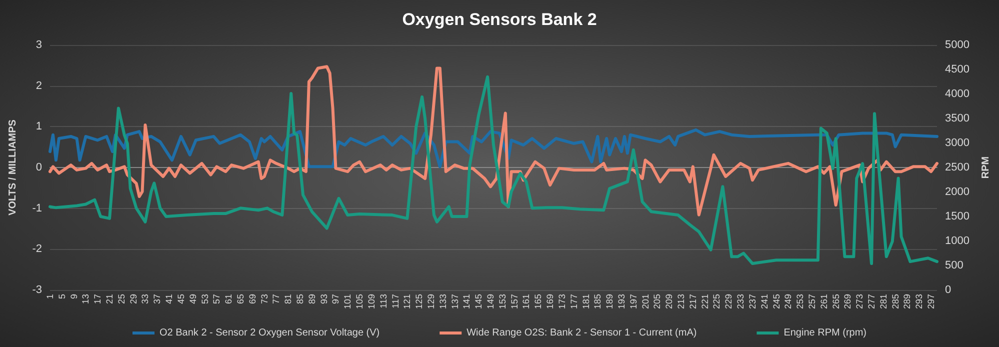 This screenshot has height=347, width=999. I want to click on x-tick-label: 41, so click(169, 299).